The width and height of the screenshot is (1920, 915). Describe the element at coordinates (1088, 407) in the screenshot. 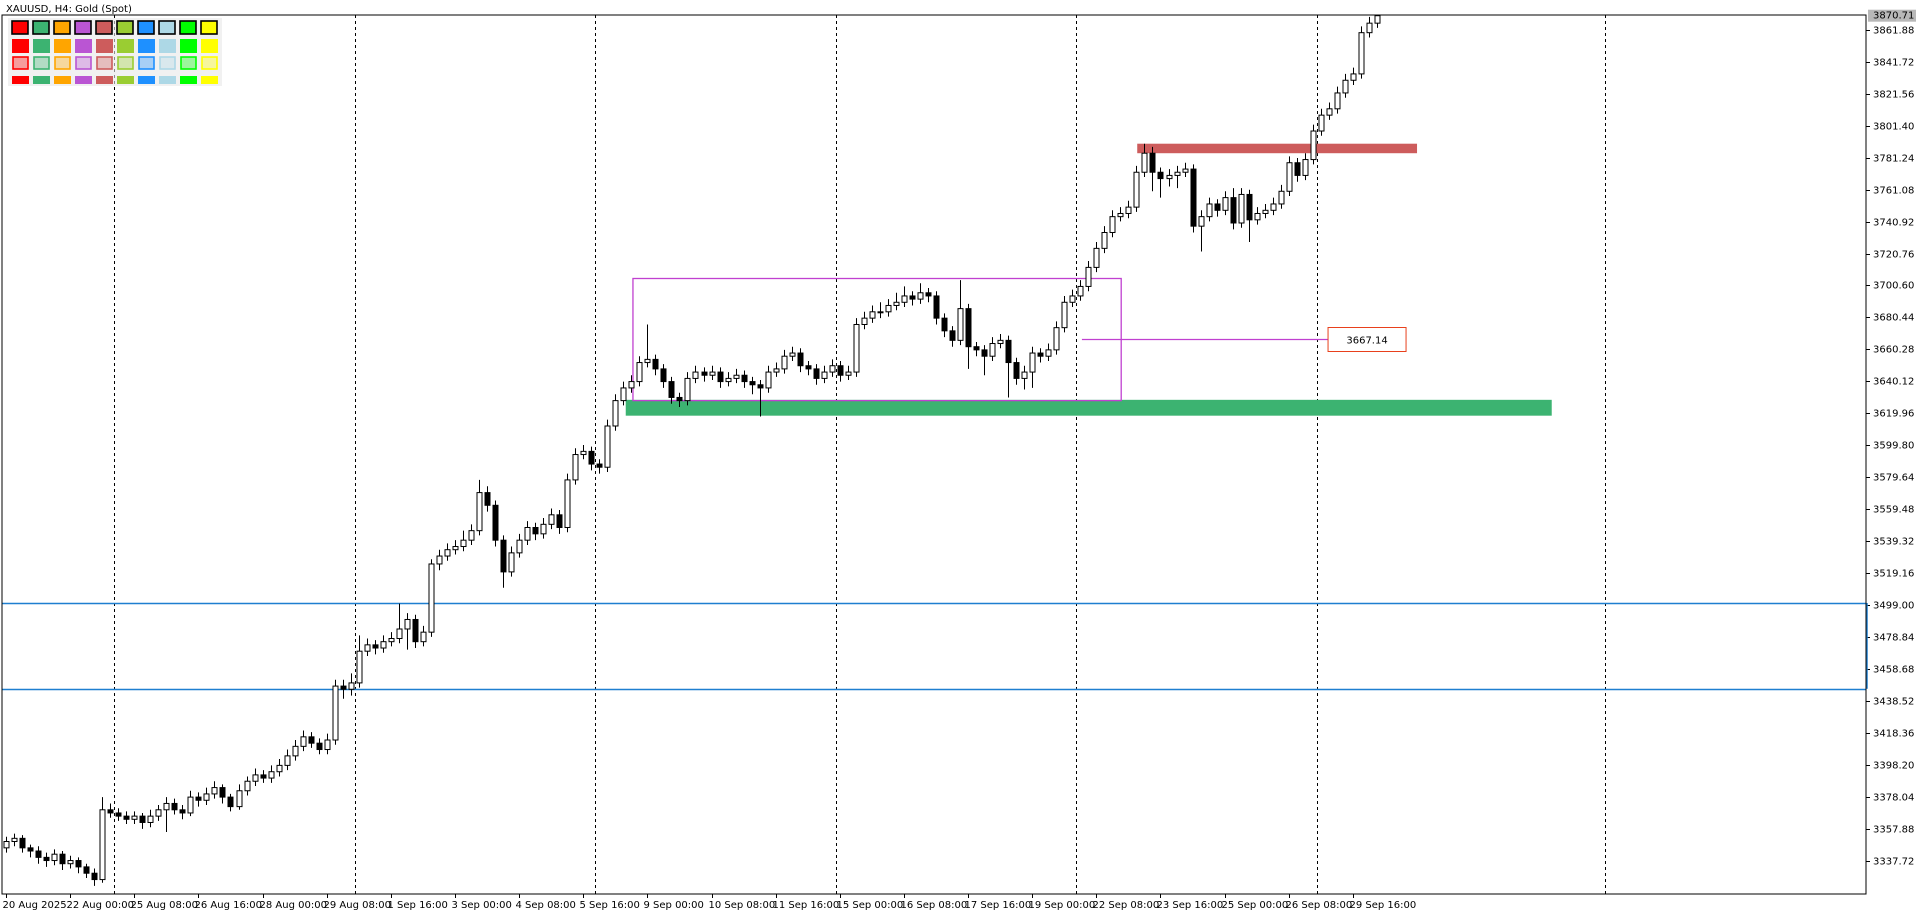

I see `price-zone` at that location.